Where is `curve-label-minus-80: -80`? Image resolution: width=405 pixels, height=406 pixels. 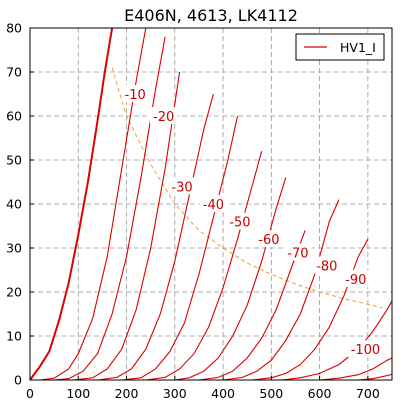 curve-label-minus-80: -80 is located at coordinates (327, 265).